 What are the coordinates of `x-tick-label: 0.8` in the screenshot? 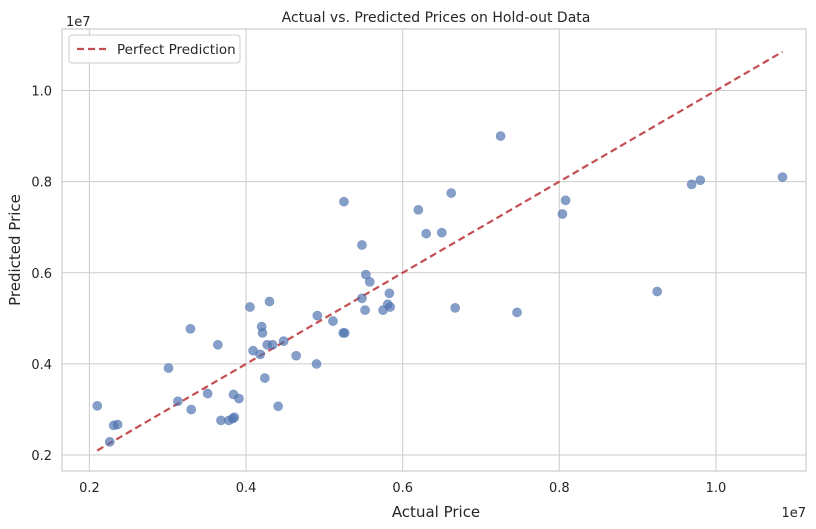 It's located at (559, 488).